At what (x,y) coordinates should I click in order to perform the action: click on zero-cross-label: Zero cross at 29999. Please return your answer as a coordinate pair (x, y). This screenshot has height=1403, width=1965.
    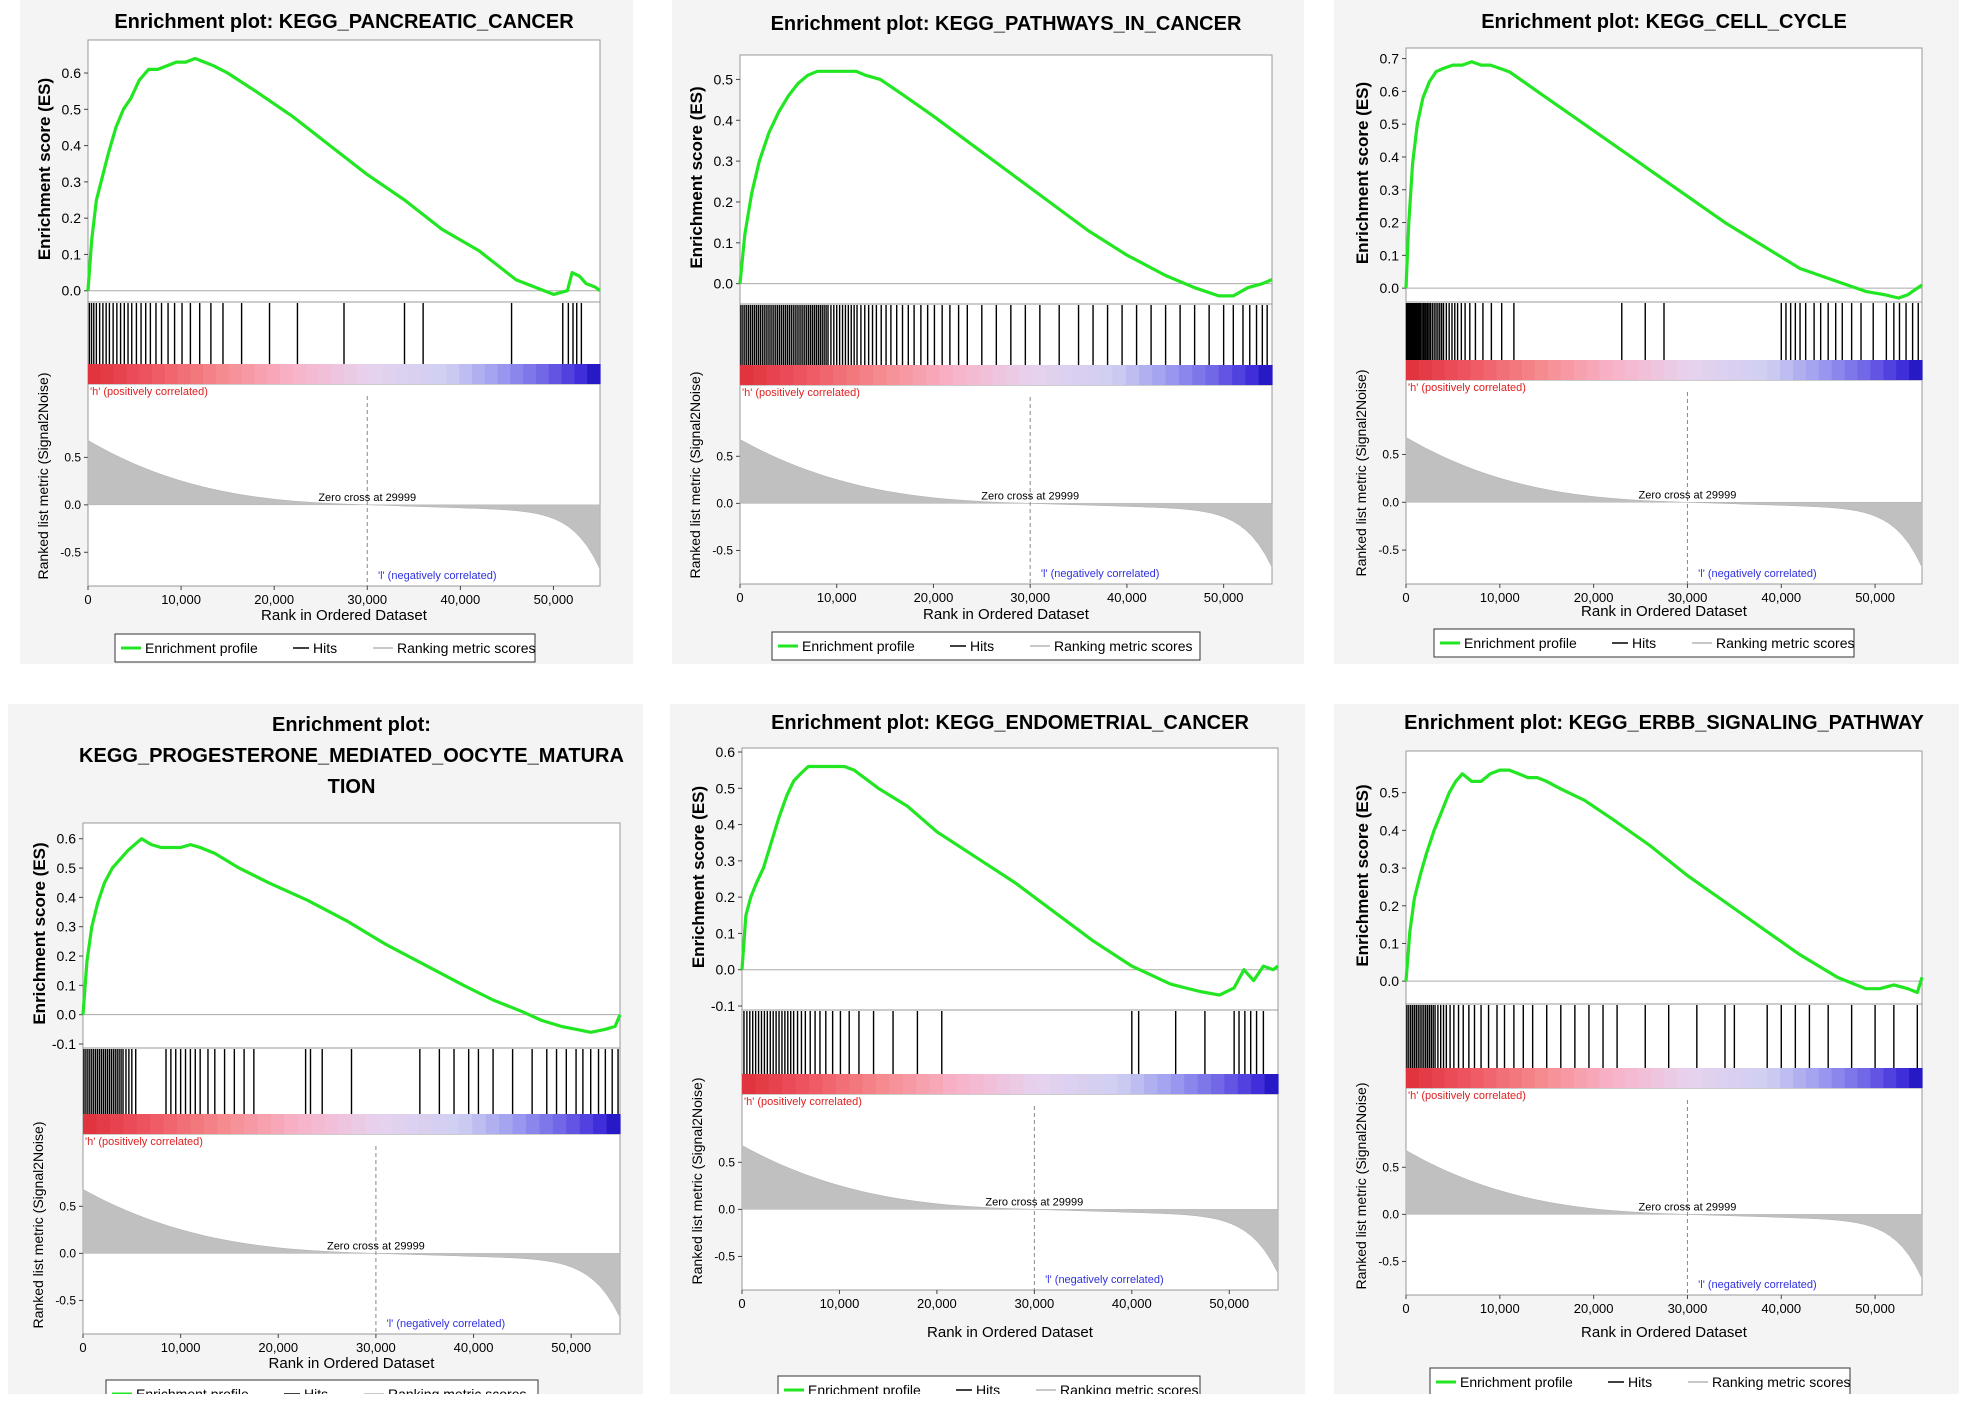
    Looking at the image, I should click on (1688, 1207).